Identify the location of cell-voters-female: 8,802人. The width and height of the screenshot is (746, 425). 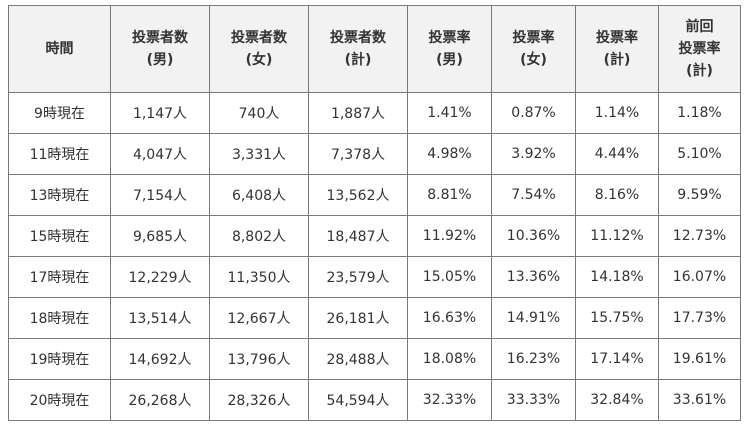
(259, 236).